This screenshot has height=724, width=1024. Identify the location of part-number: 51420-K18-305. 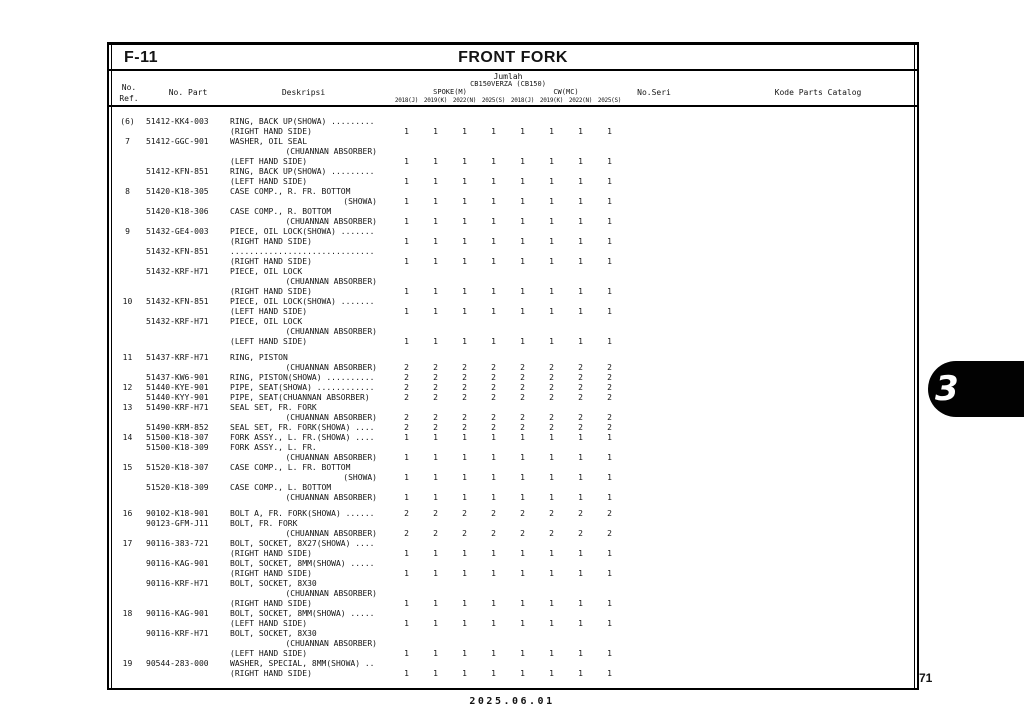
(177, 191).